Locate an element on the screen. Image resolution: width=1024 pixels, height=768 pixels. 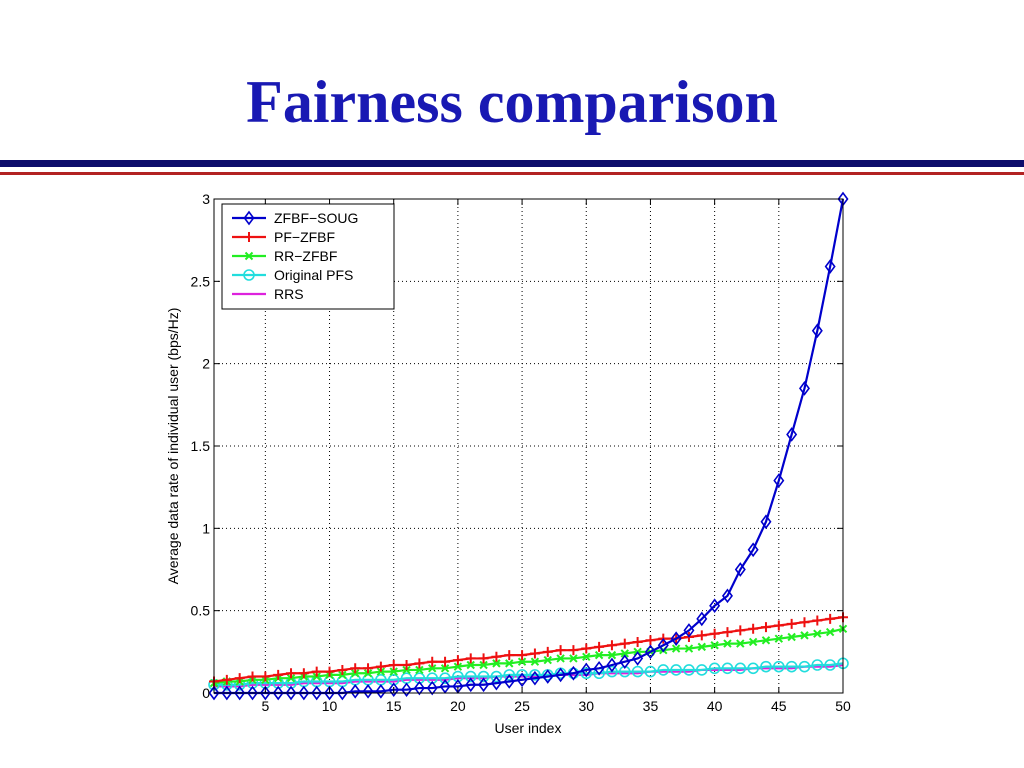
y-tick-label: 0.5 is located at coordinates (201, 611).